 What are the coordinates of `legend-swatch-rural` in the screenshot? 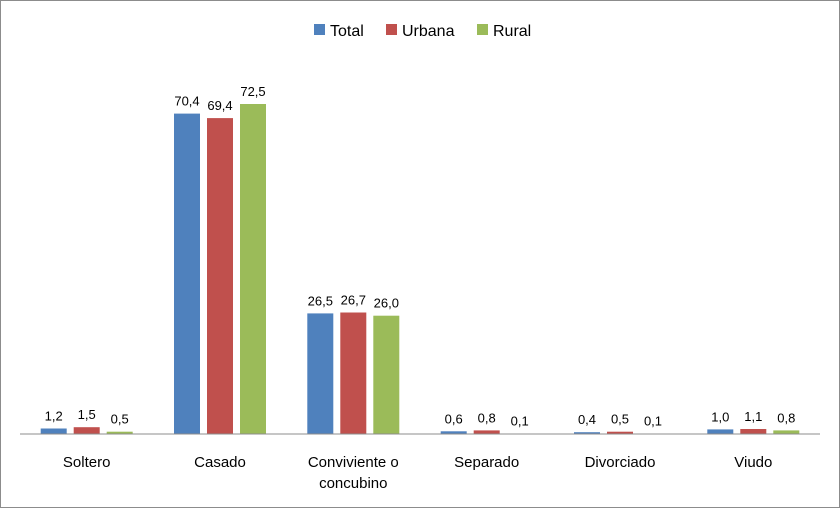 It's located at (482, 29).